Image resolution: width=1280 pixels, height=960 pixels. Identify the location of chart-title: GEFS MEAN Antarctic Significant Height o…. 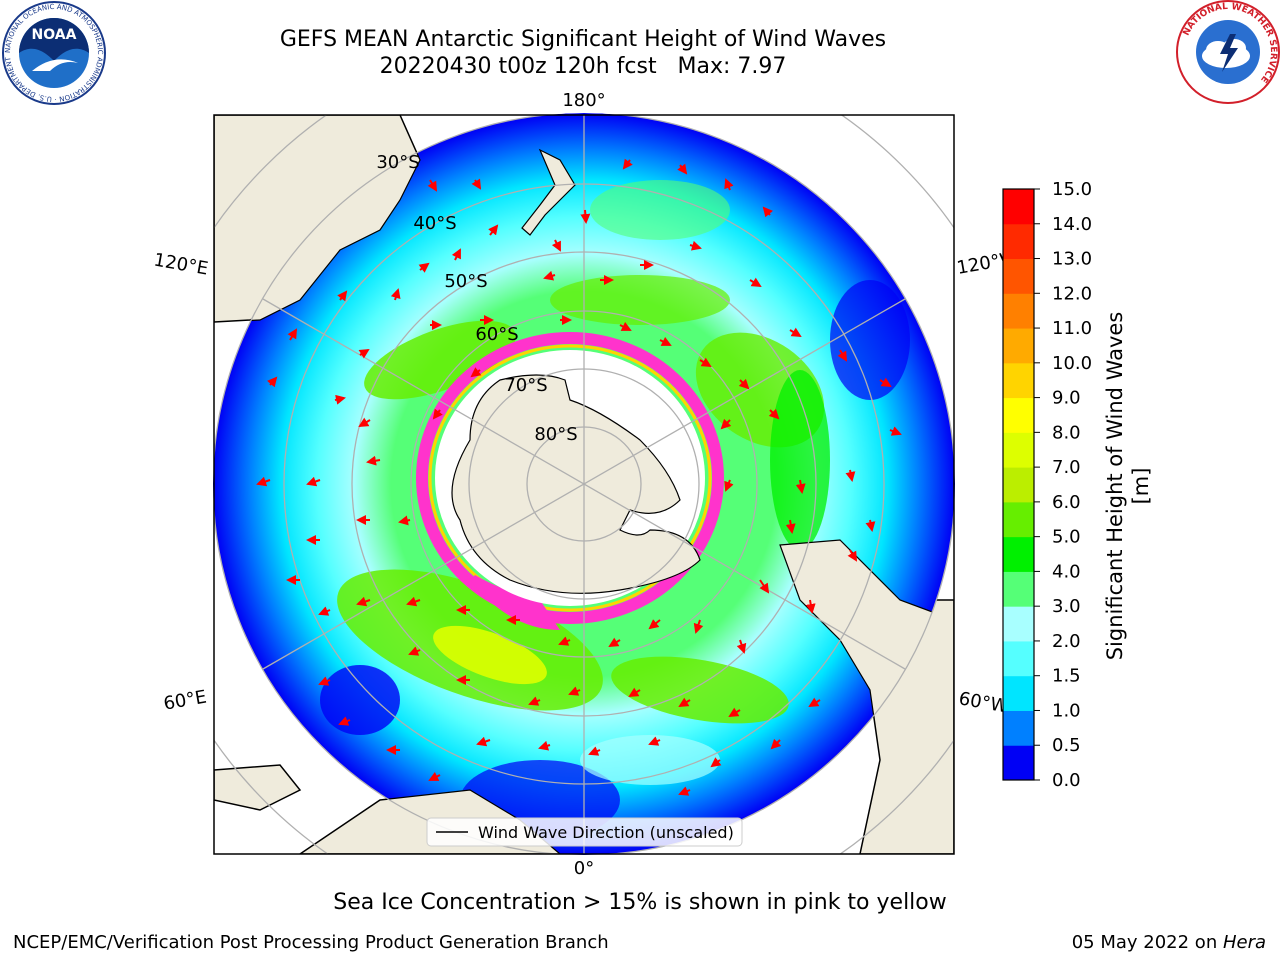
(583, 53).